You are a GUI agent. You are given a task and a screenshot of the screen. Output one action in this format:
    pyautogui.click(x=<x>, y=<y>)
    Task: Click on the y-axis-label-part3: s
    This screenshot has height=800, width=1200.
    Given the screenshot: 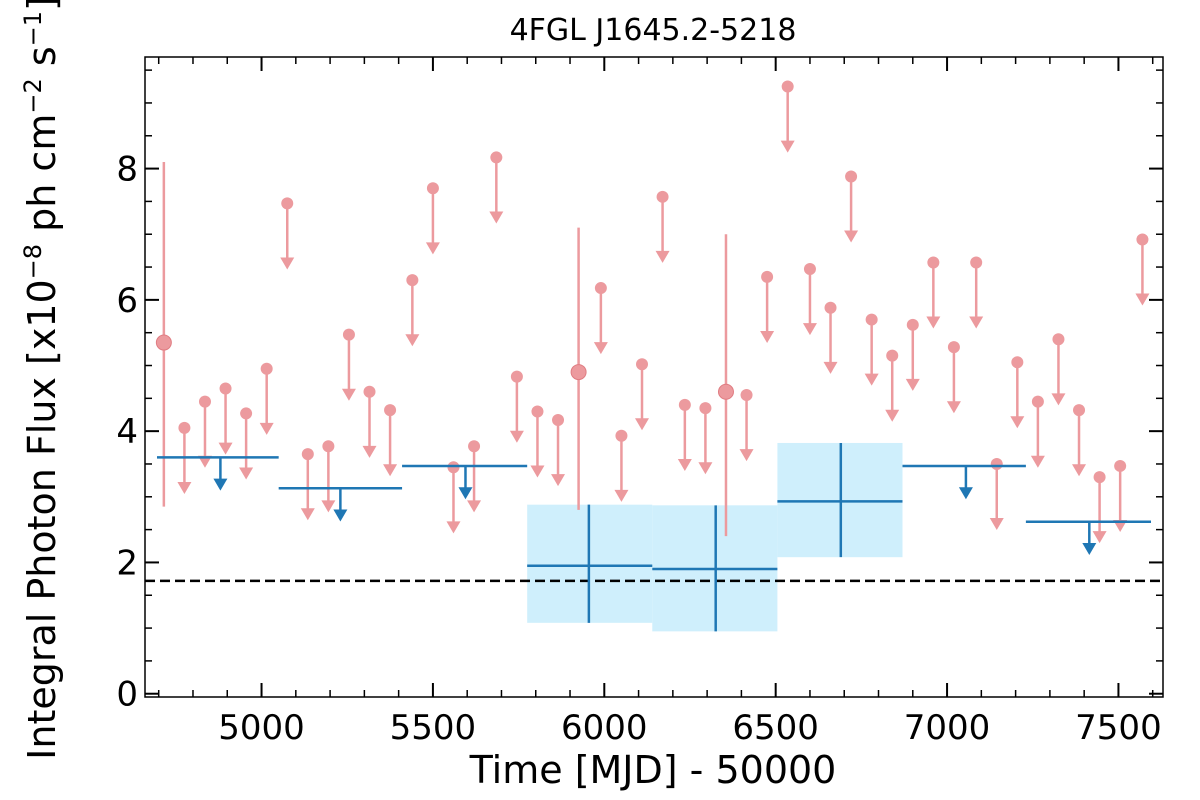 What is the action you would take?
    pyautogui.click(x=42, y=62)
    